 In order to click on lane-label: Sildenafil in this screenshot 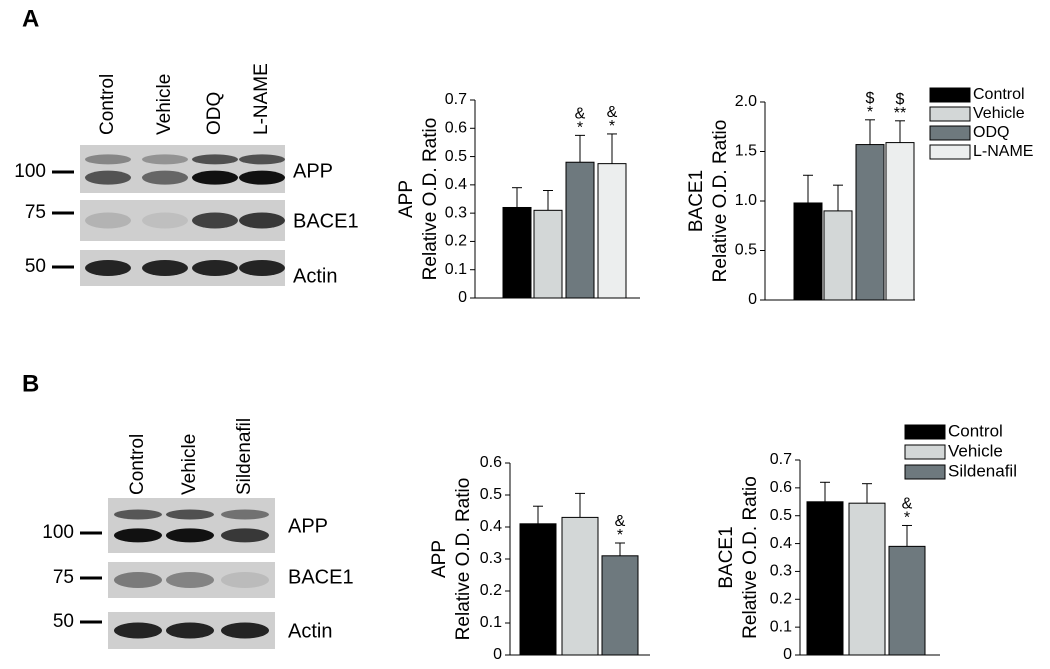, I will do `click(244, 456)`.